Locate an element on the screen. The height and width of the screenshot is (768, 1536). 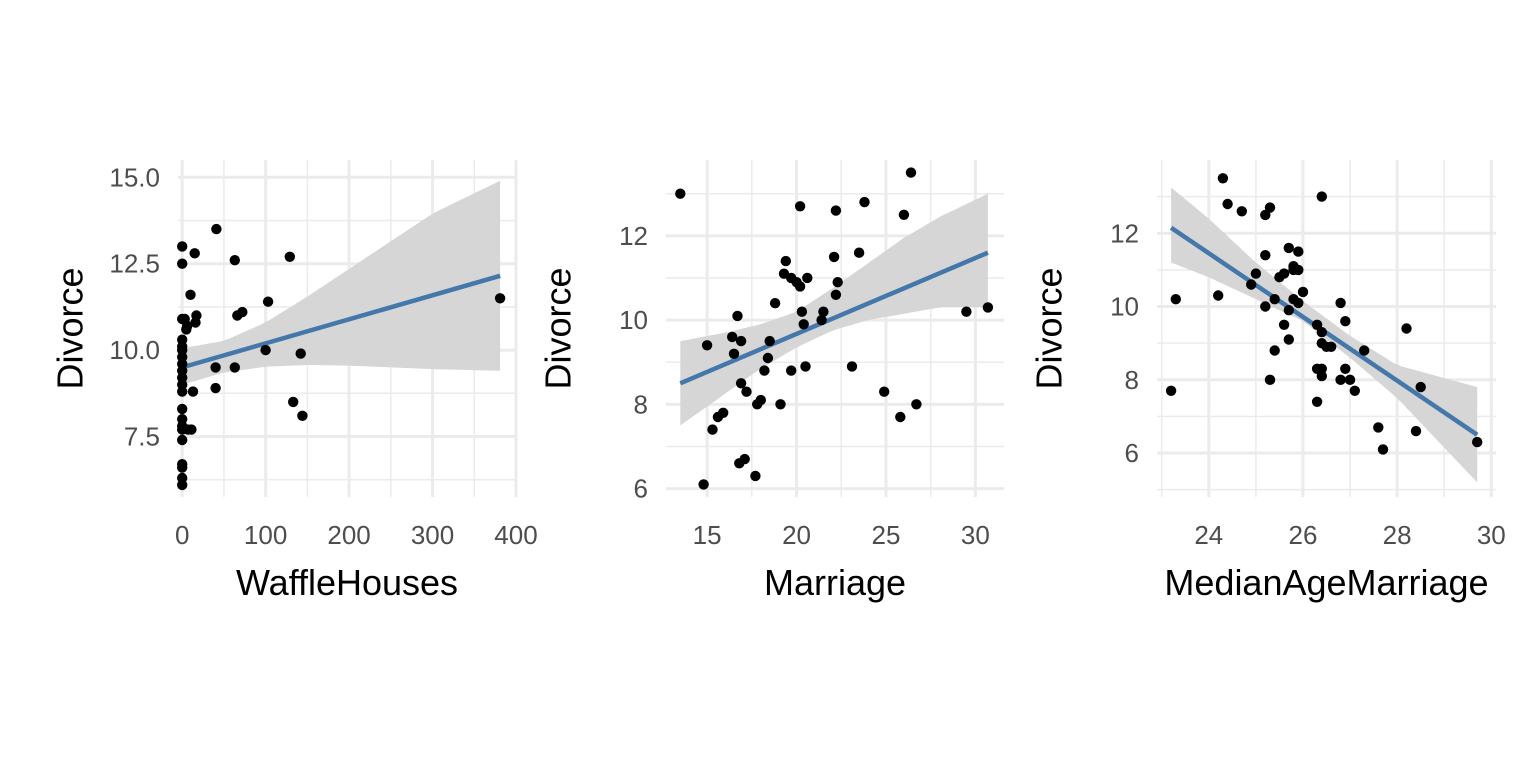
panel-medianagemarriage-x-tick-label: 28 is located at coordinates (1397, 535).